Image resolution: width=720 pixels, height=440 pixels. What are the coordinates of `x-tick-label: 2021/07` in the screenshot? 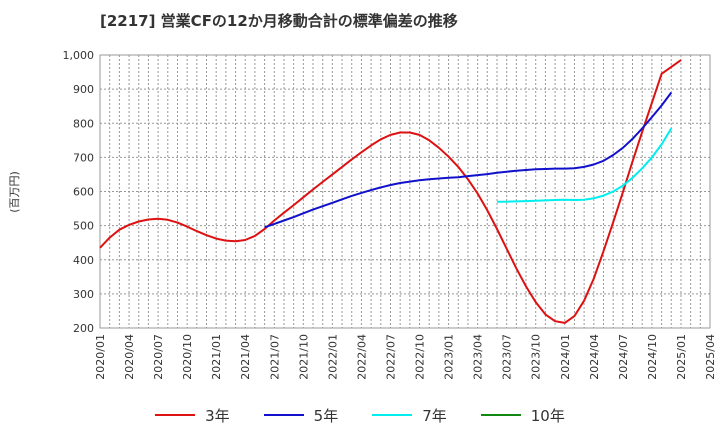 It's located at (274, 357).